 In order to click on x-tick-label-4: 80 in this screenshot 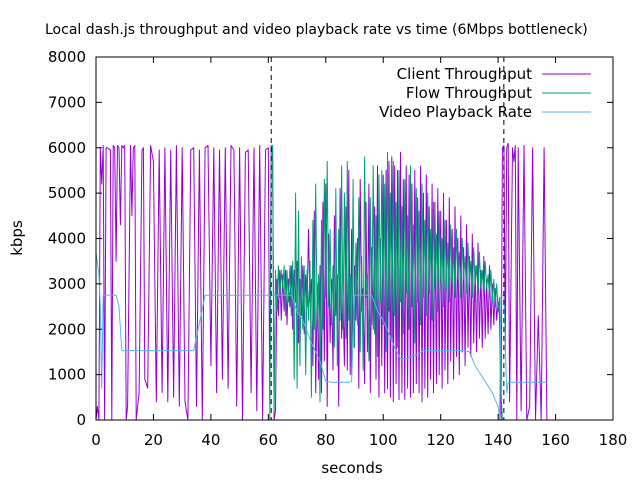, I will do `click(325, 440)`.